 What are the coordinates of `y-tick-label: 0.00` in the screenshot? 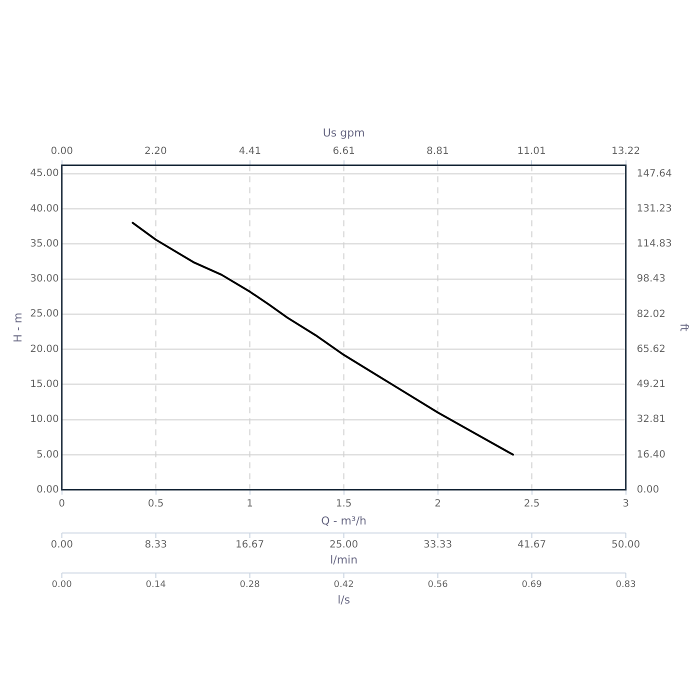 It's located at (47, 490).